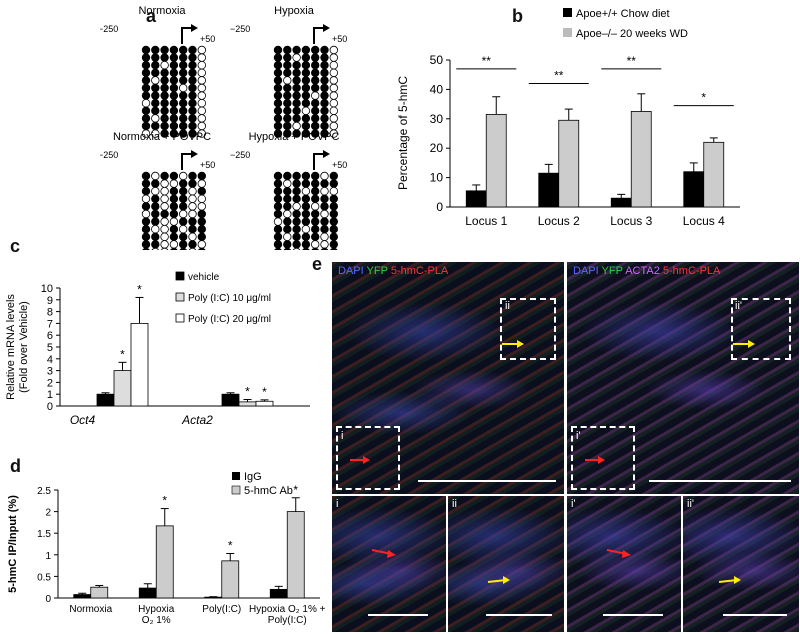  Describe the element at coordinates (448, 378) in the screenshot. I see `micrograph-left: DAPI YFP 5-hmC-PLA ii i` at that location.